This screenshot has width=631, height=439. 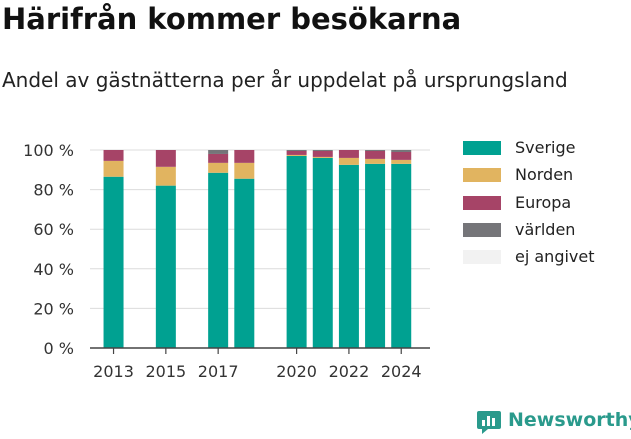 What do you see at coordinates (59, 348) in the screenshot?
I see `y-tick-label: 0 %` at bounding box center [59, 348].